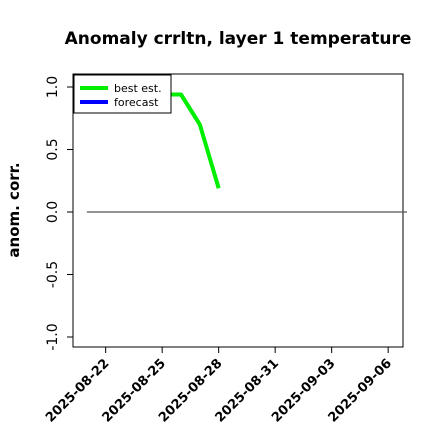 The height and width of the screenshot is (440, 440). I want to click on legend: best est. forecast, so click(122, 94).